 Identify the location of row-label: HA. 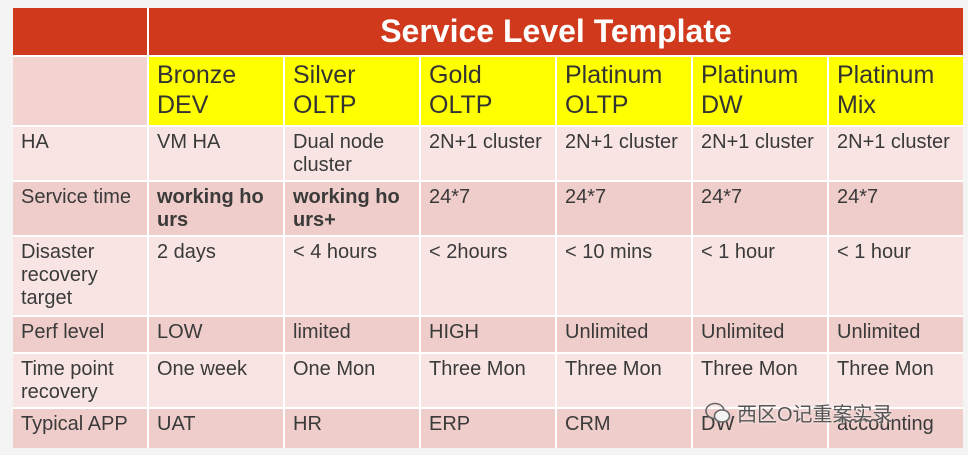
(80, 153).